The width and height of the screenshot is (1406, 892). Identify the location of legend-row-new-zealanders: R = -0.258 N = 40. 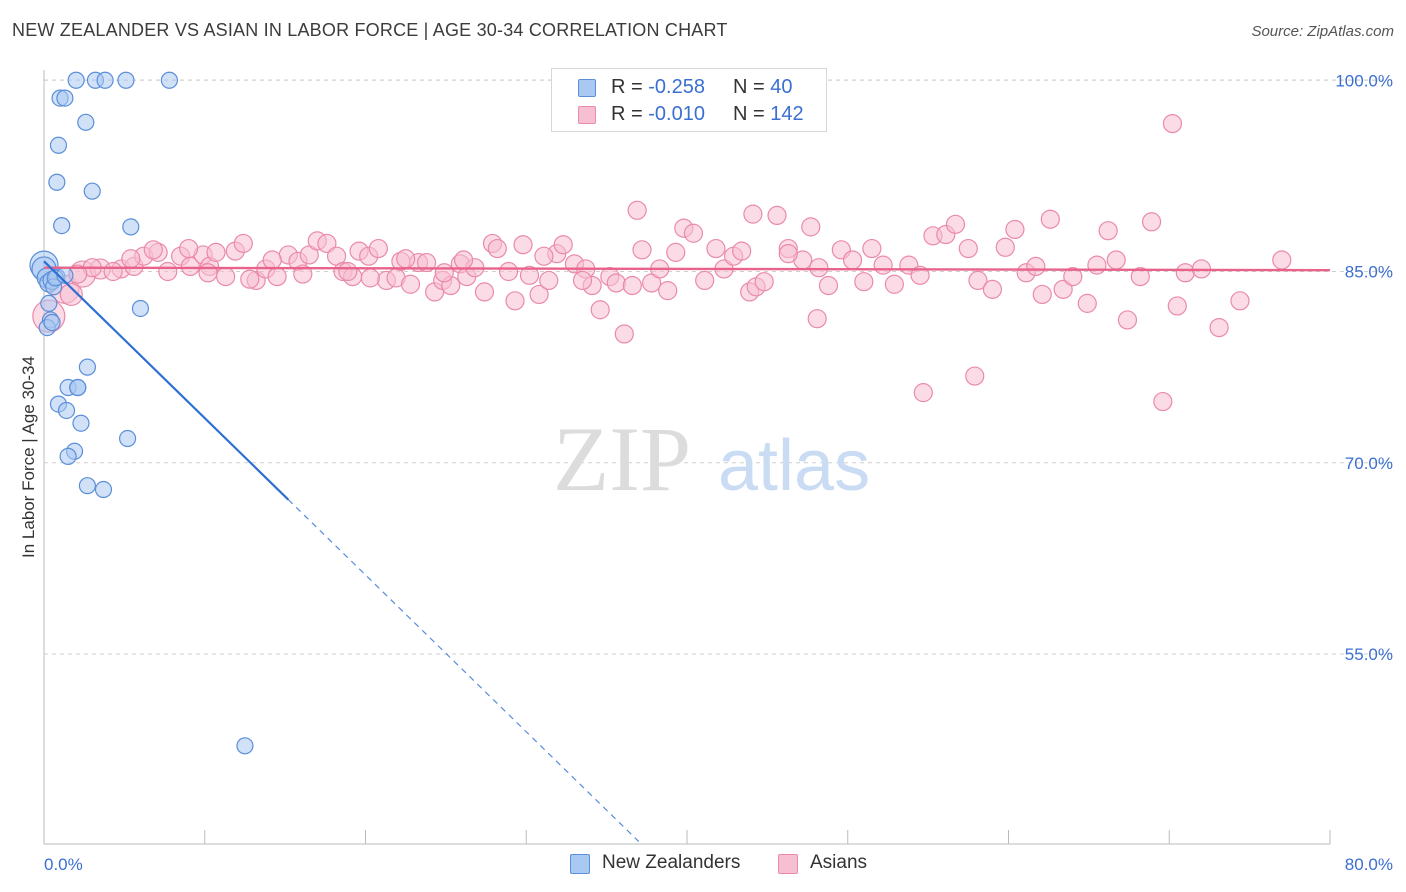
(698, 87).